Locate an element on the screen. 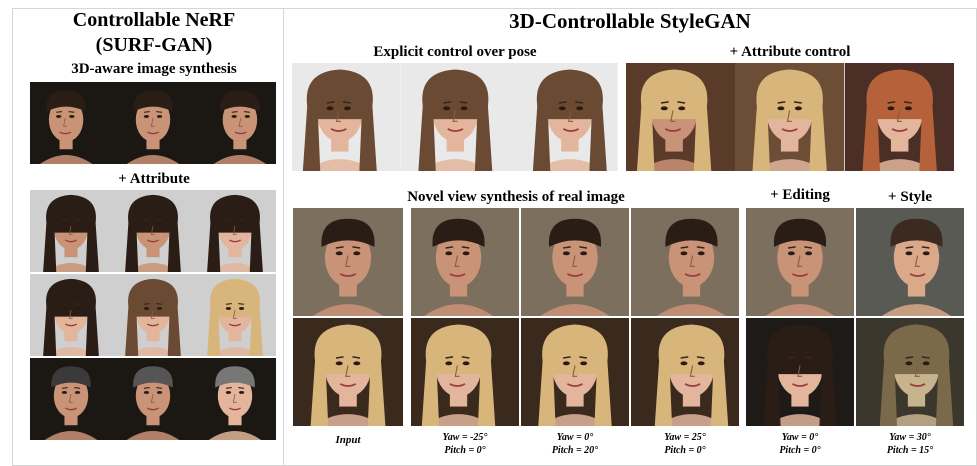 The width and height of the screenshot is (977, 466). pose-label: Explicit control over pose is located at coordinates (455, 52).